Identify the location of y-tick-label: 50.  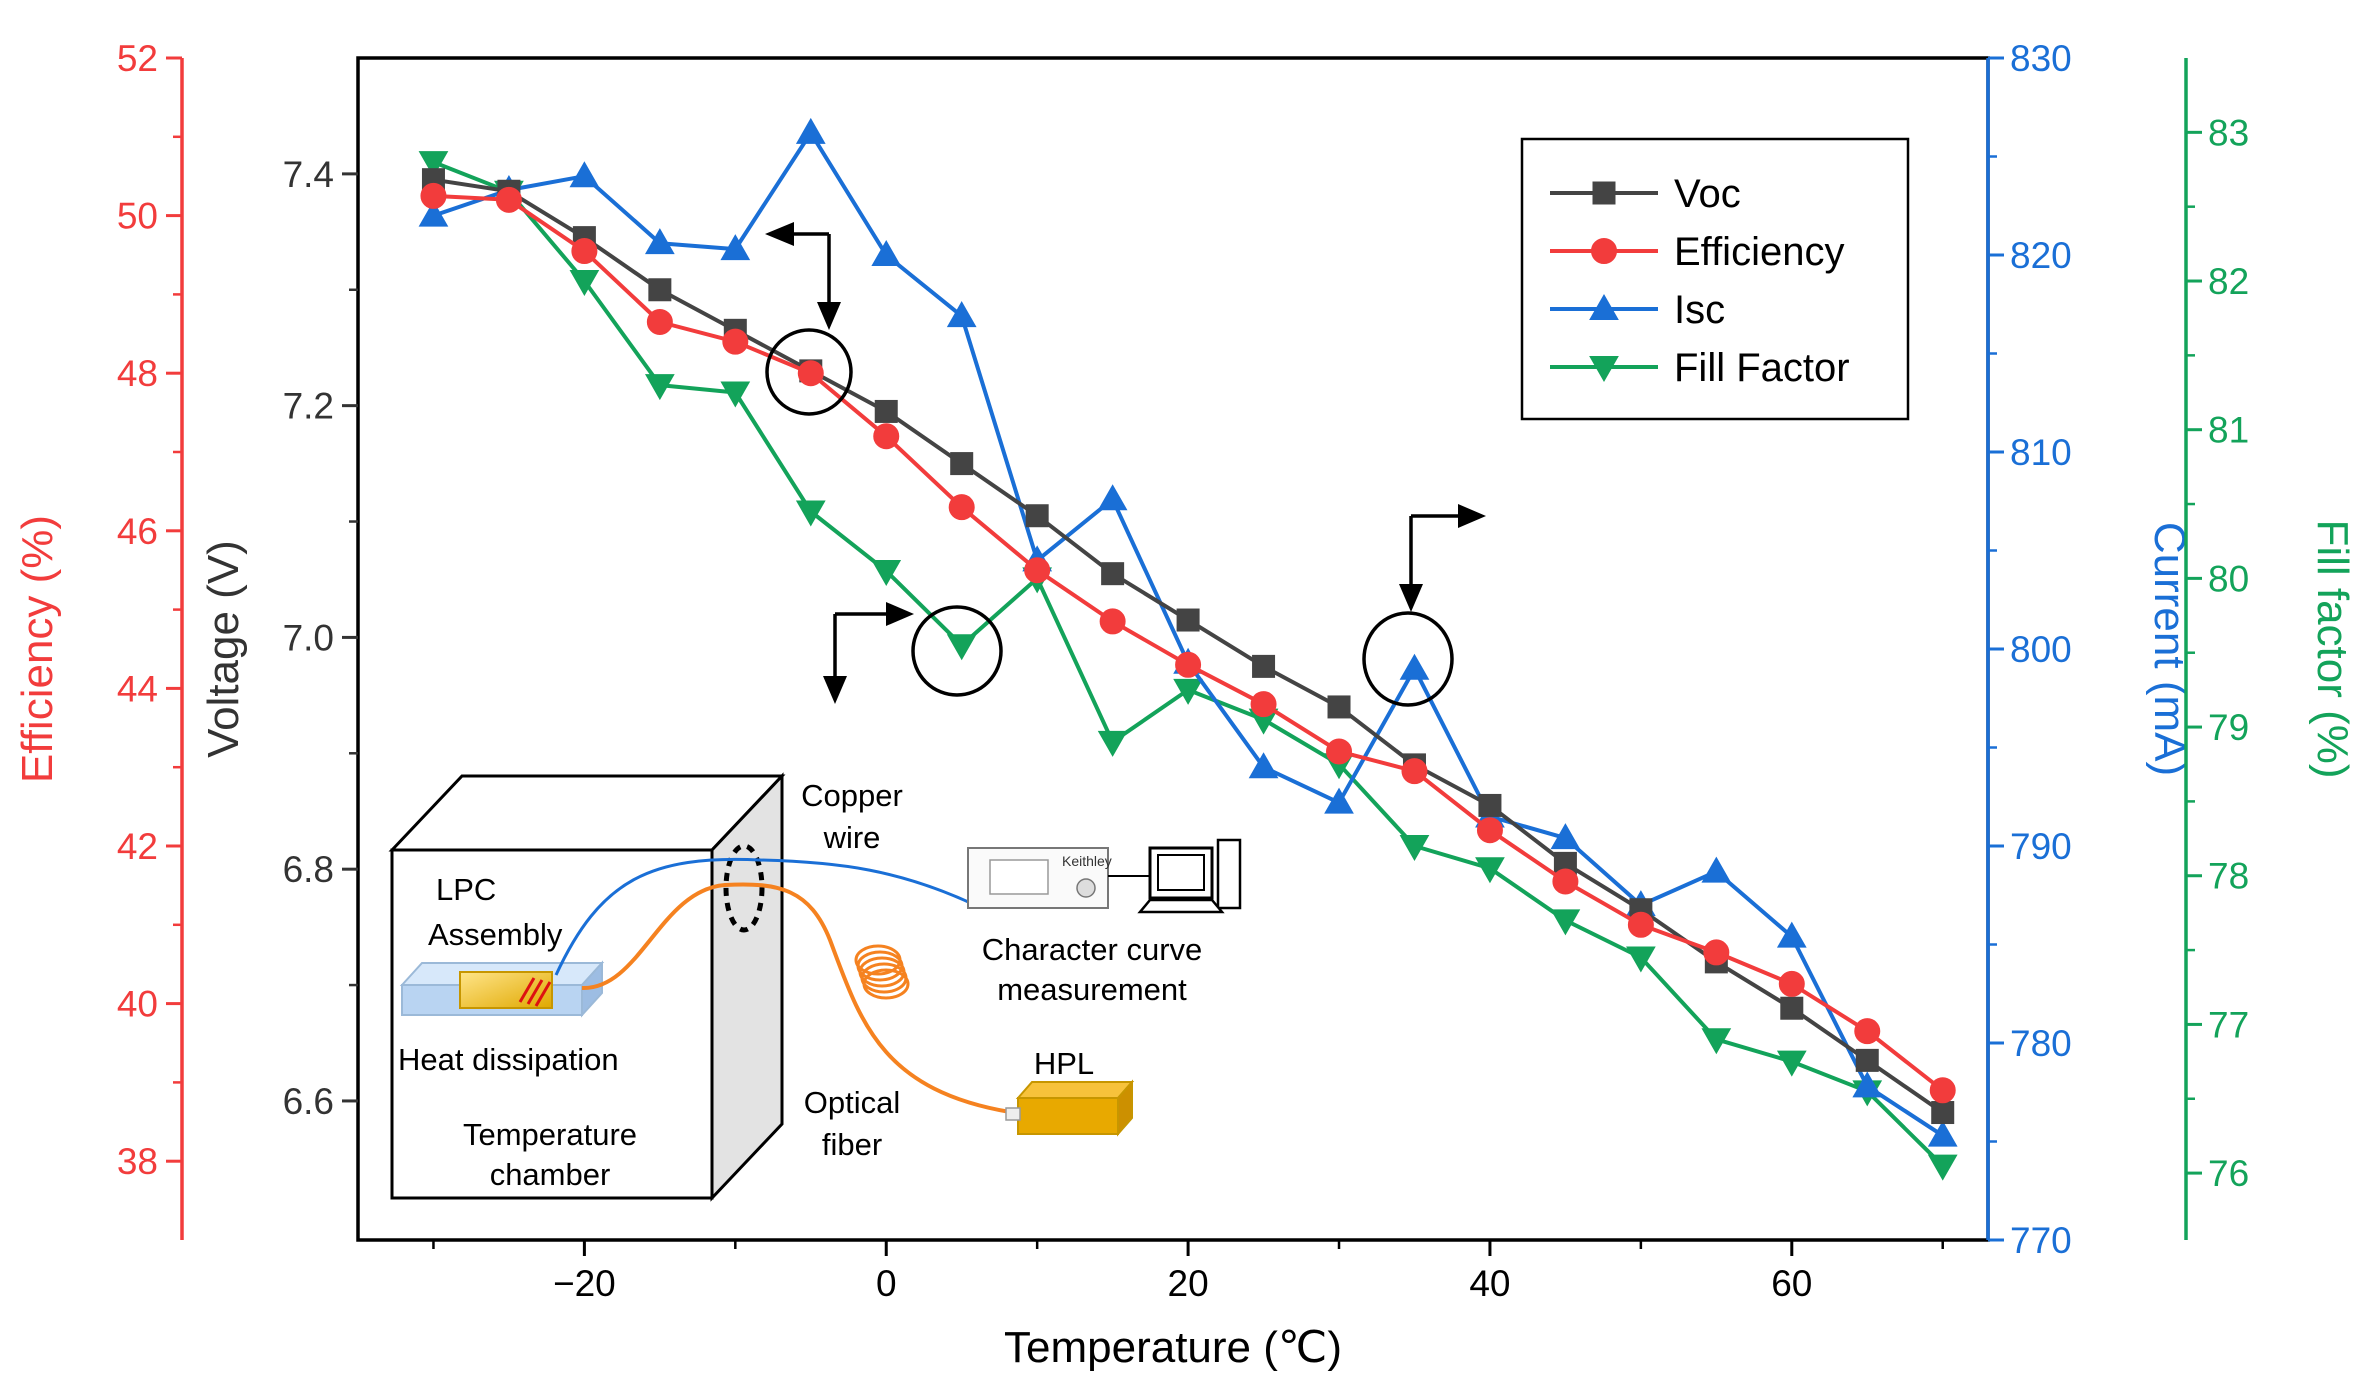
(137, 216).